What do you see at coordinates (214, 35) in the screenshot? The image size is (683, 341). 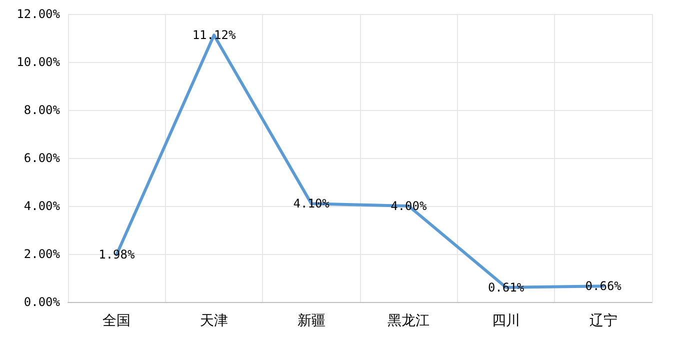 I see `data-label: 11.12%` at bounding box center [214, 35].